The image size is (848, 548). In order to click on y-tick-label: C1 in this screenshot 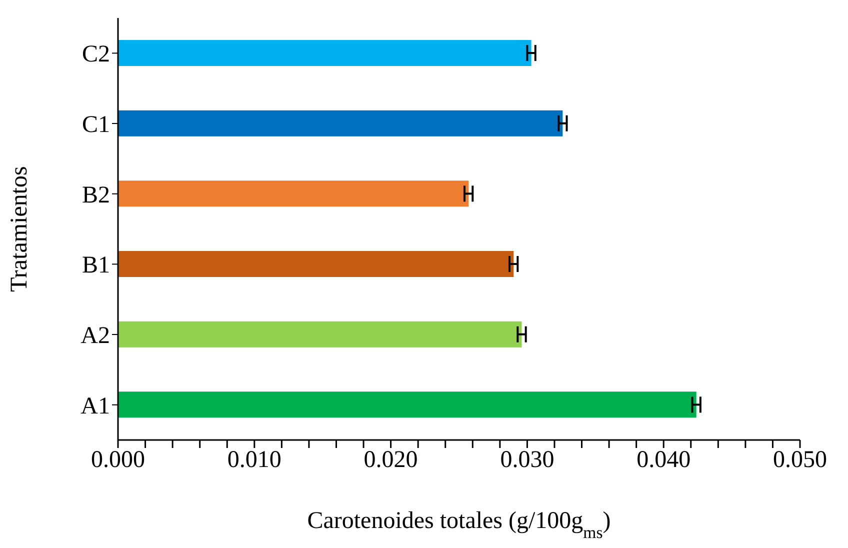, I will do `click(96, 125)`.